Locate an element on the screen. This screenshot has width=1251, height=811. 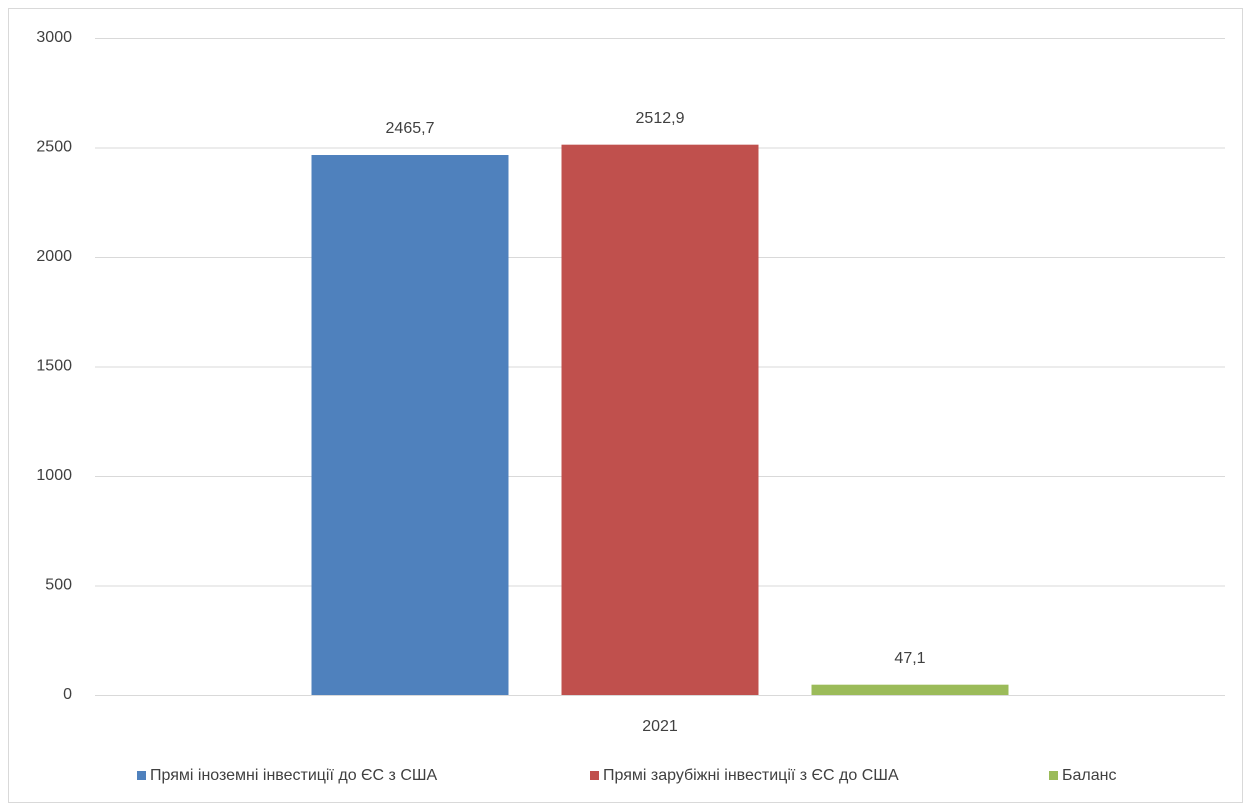
x-tick-label: 2021 is located at coordinates (660, 726).